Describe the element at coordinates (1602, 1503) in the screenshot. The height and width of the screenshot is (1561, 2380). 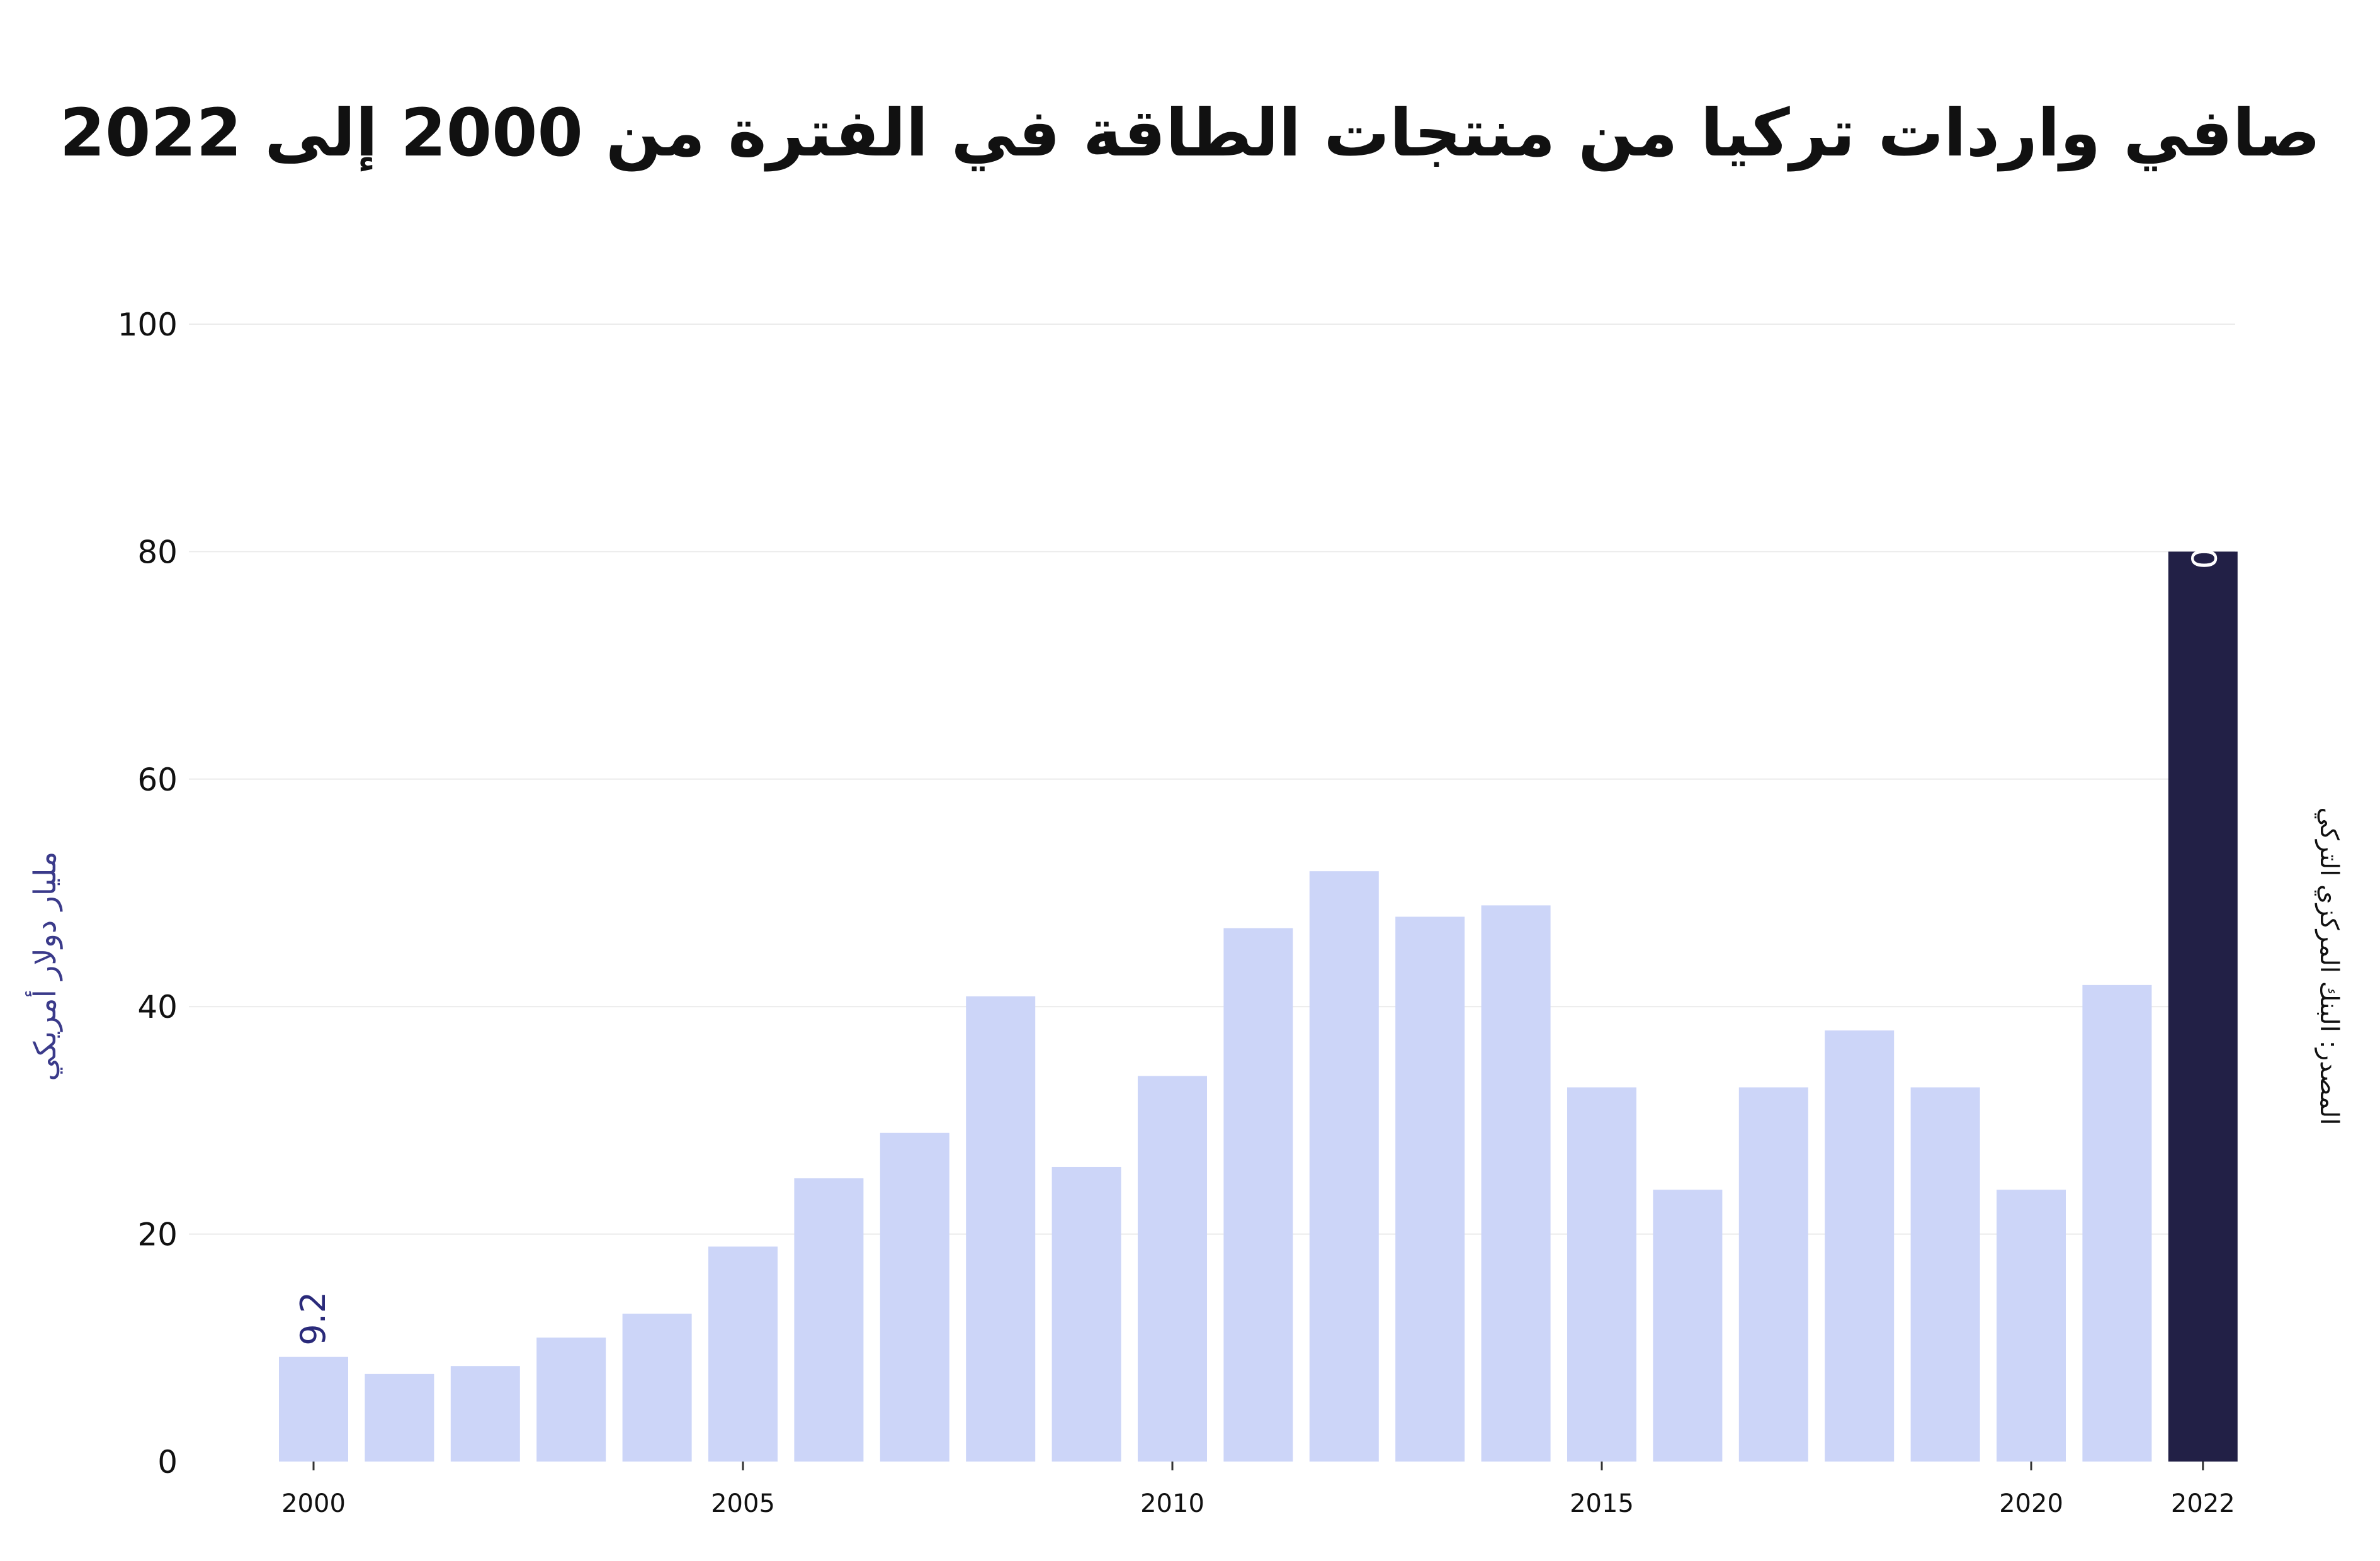
I see `x-tick-label: 2015` at that location.